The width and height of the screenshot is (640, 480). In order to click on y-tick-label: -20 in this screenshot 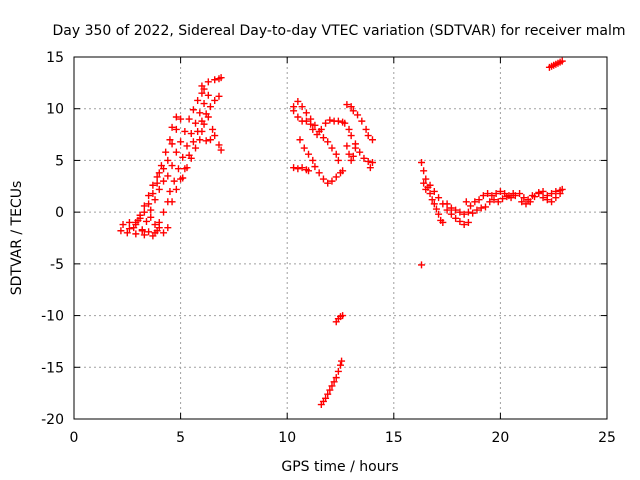, I will do `click(52, 420)`.